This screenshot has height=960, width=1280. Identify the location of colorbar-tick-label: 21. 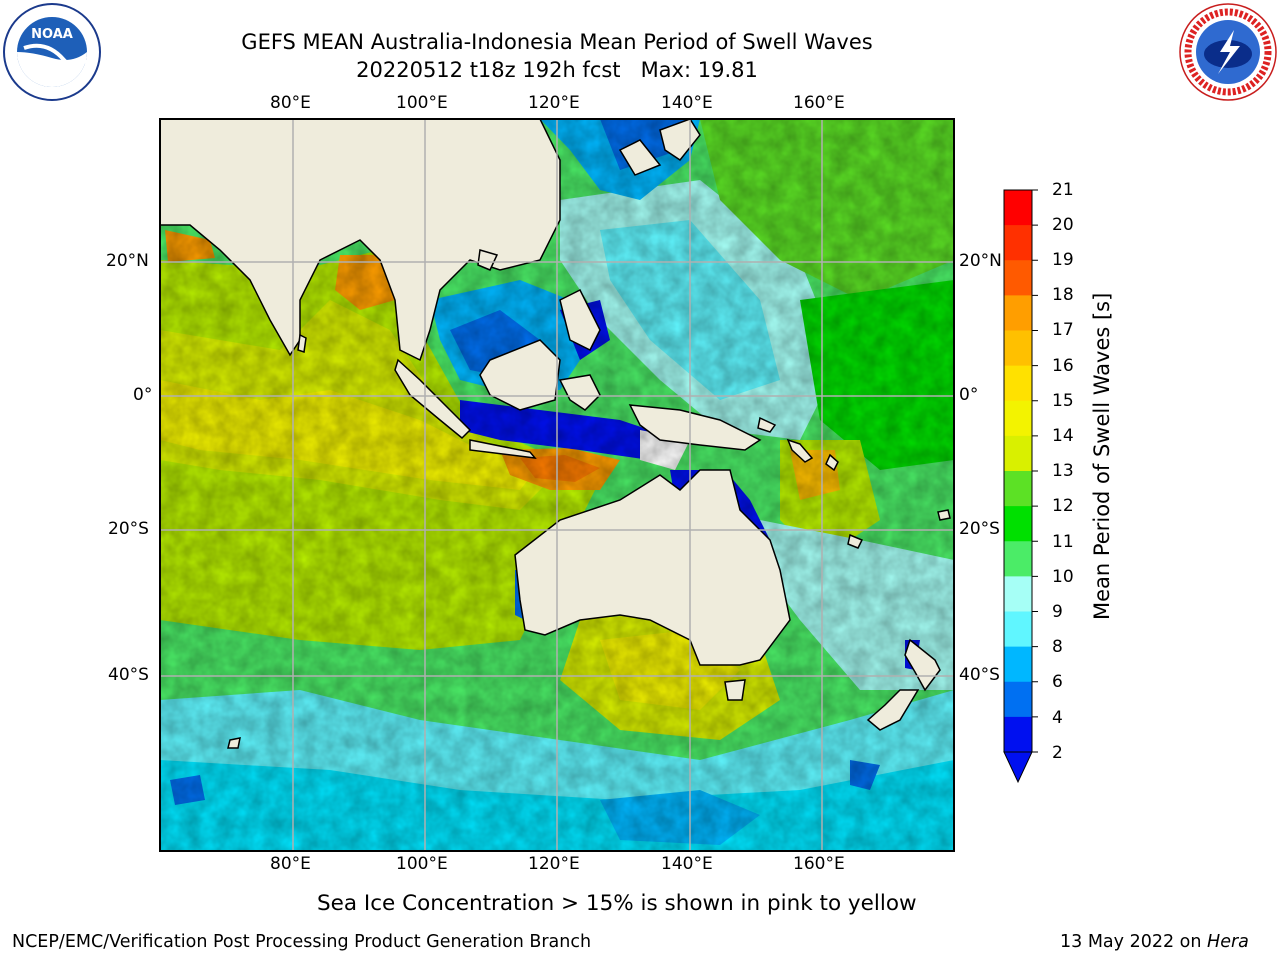
(1063, 190).